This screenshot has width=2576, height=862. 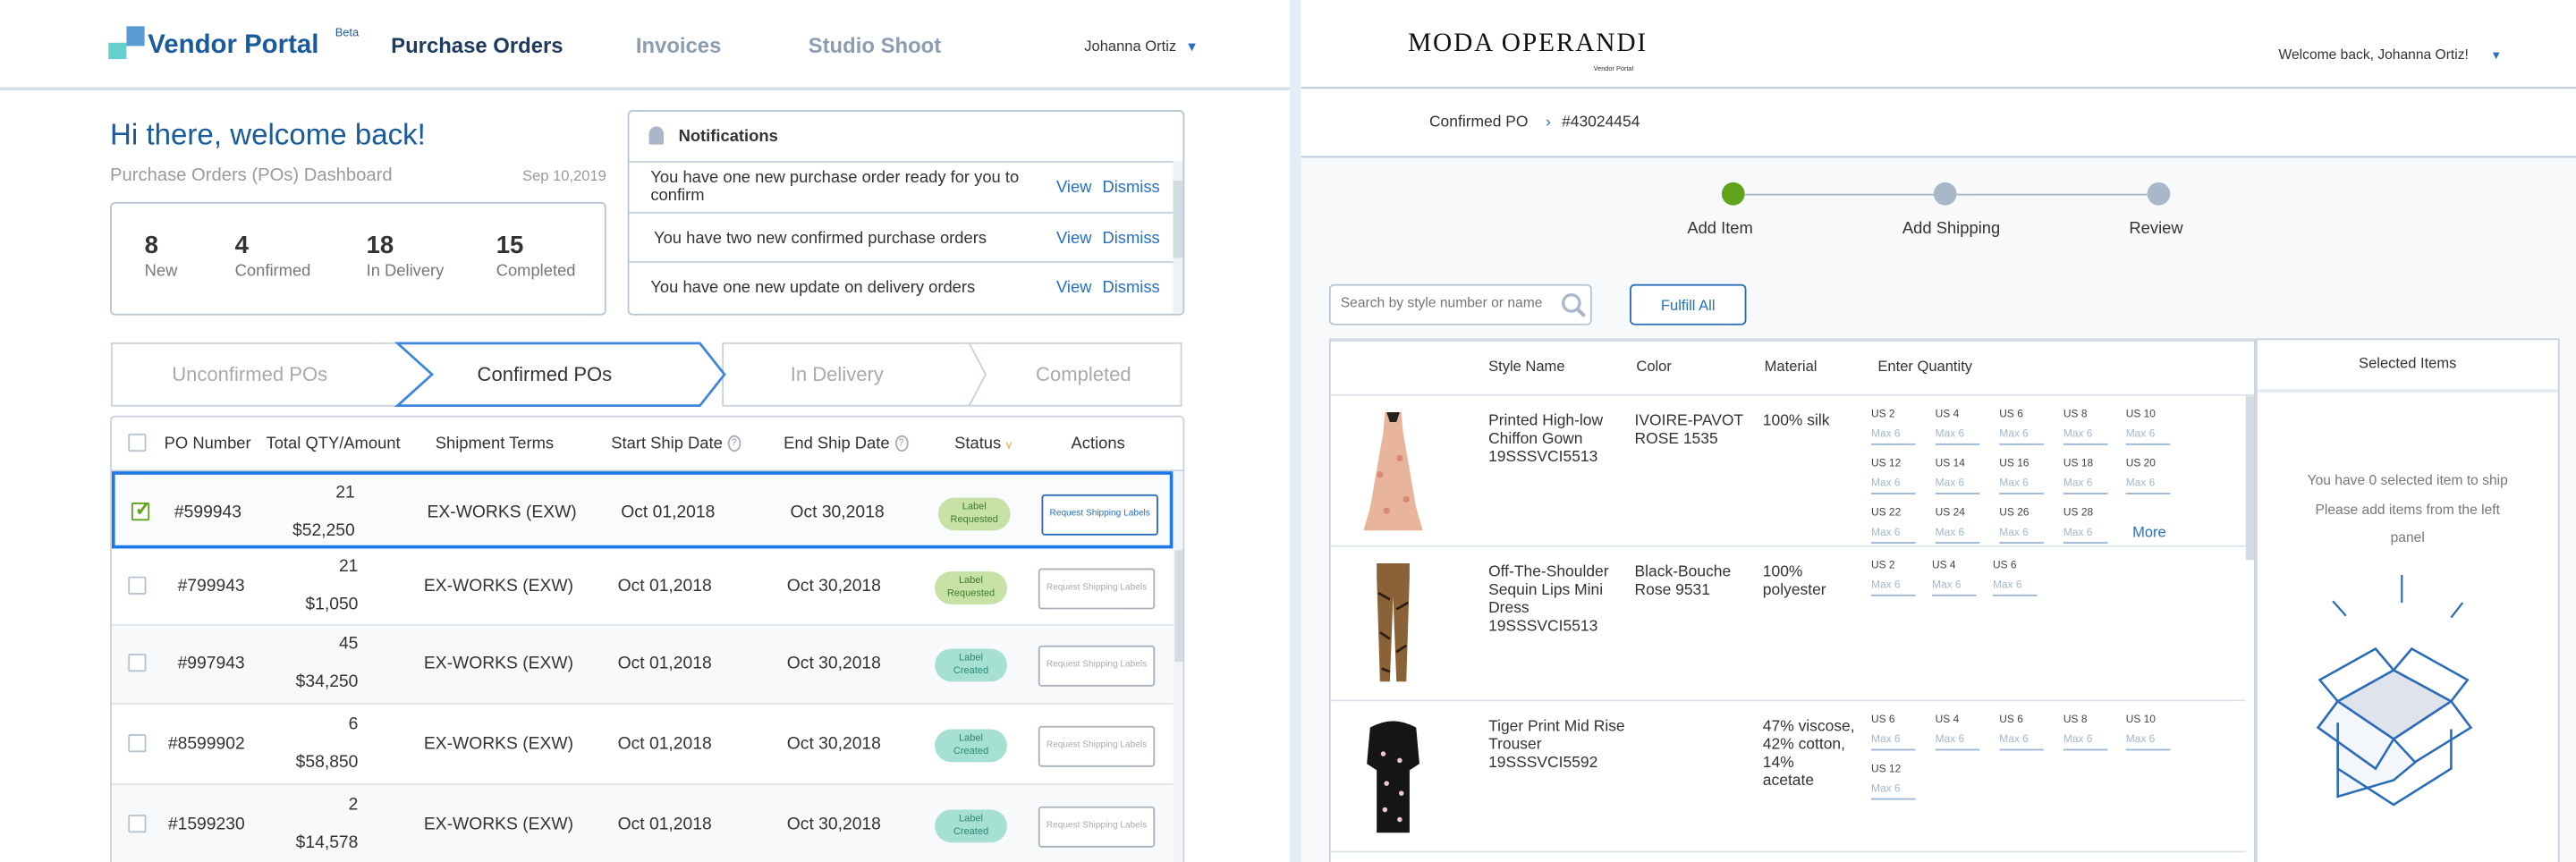 What do you see at coordinates (1393, 476) in the screenshot?
I see `product-image-dress-pink` at bounding box center [1393, 476].